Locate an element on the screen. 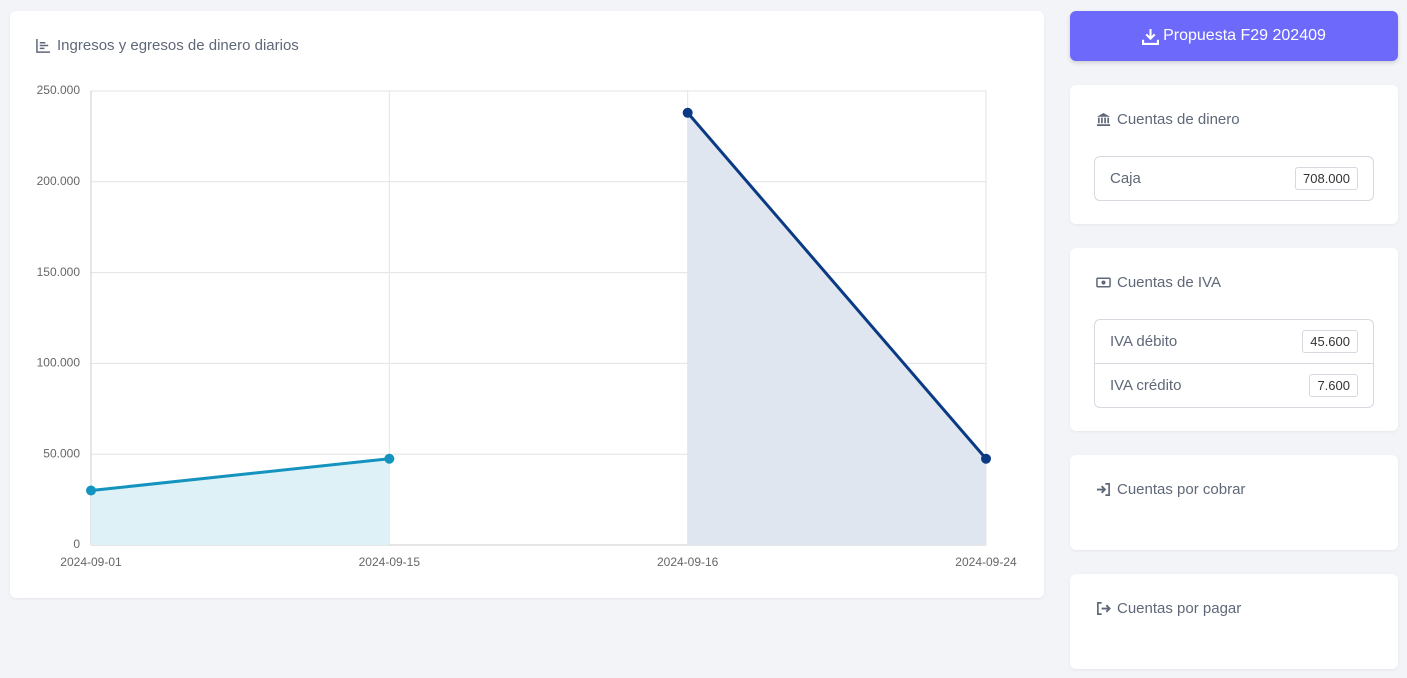  chart-icon is located at coordinates (43, 45).